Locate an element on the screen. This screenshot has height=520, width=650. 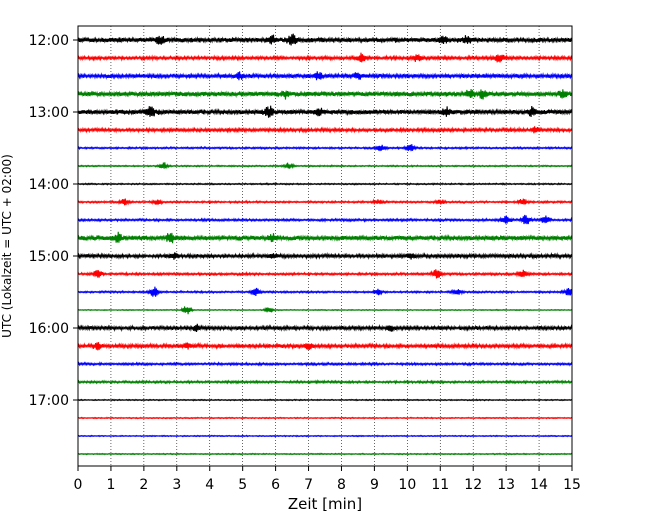
x-tick-label-13: 13 is located at coordinates (506, 485).